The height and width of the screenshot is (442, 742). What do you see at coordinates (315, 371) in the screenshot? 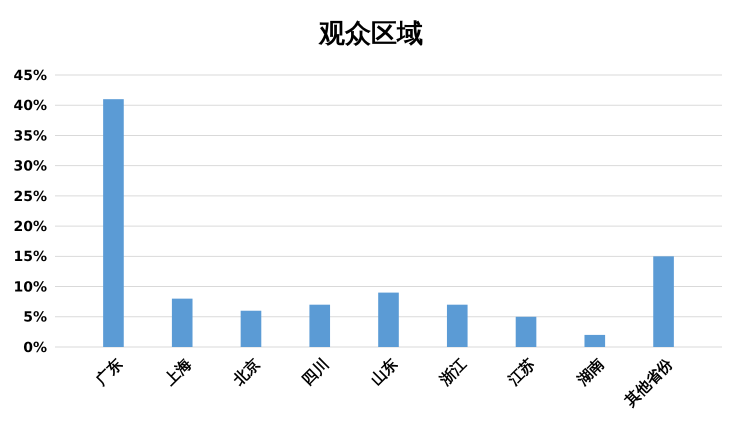
I see `x-tick-label: 四川` at bounding box center [315, 371].